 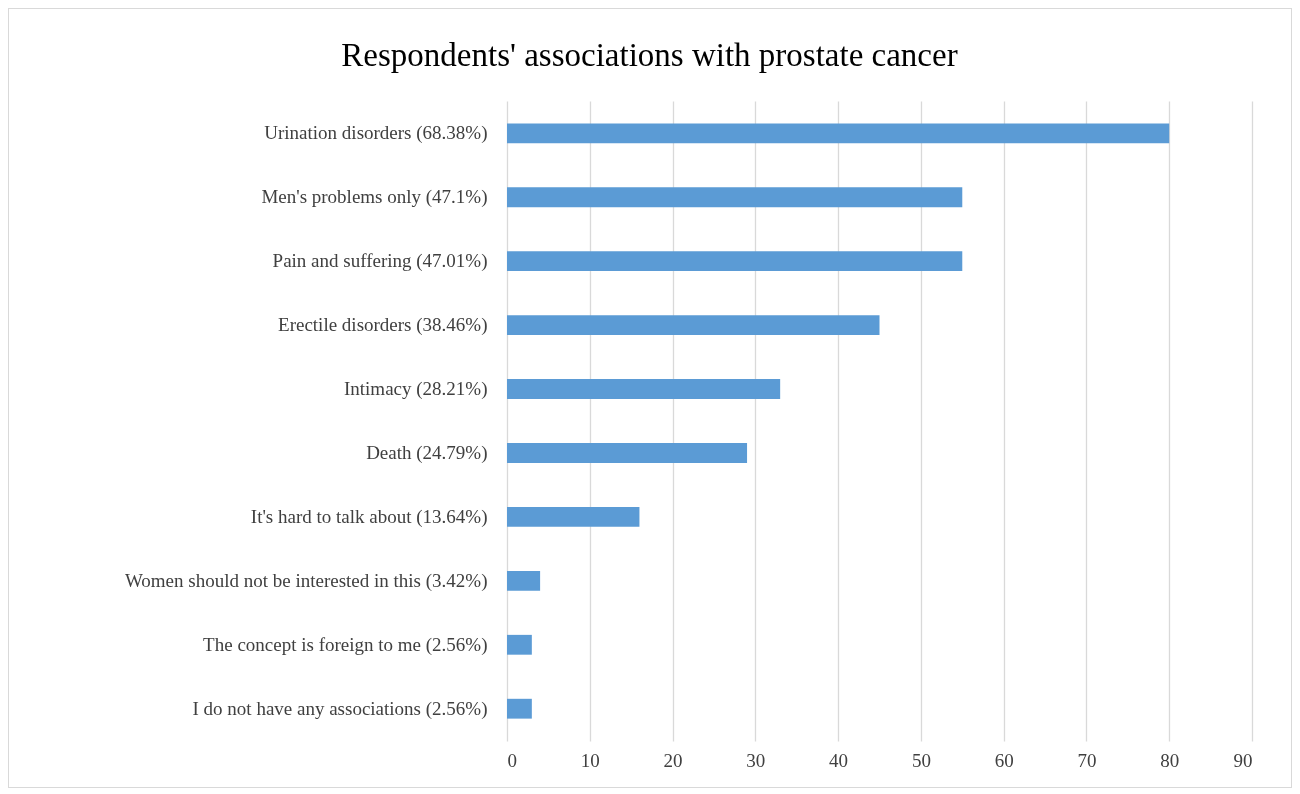 What do you see at coordinates (1170, 760) in the screenshot?
I see `x-tick-label: 80` at bounding box center [1170, 760].